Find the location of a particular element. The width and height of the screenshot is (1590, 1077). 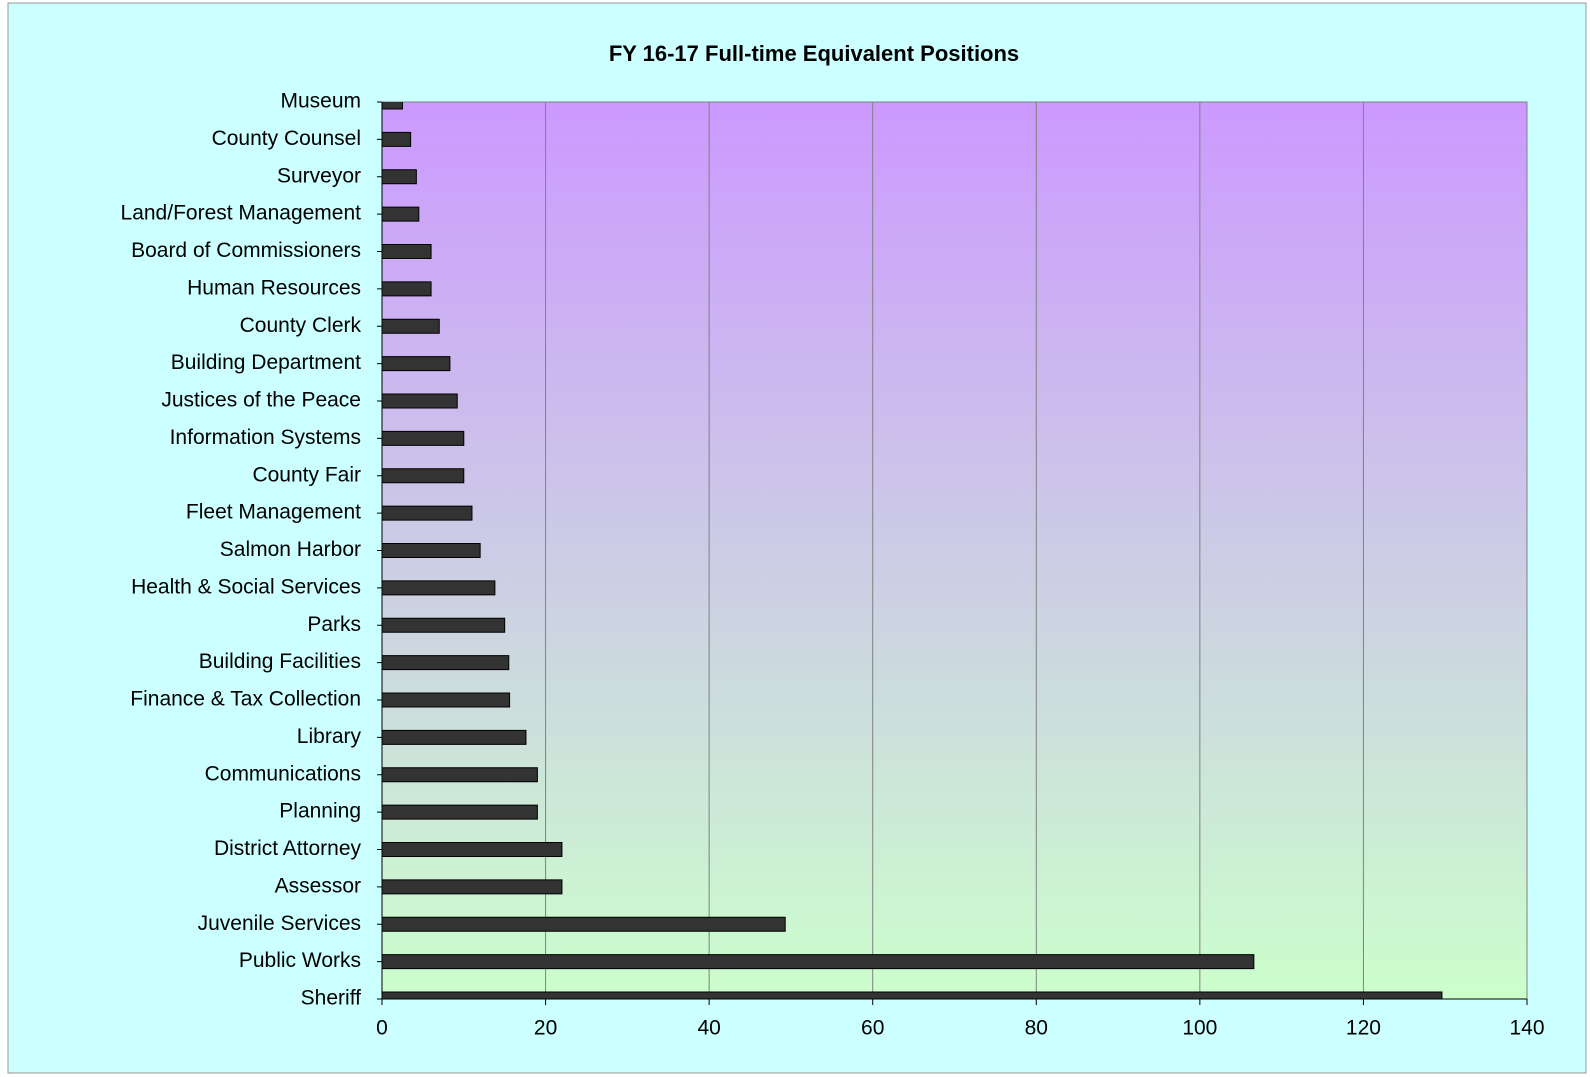

y-tick-label: Finance & Tax Collection is located at coordinates (245, 699).